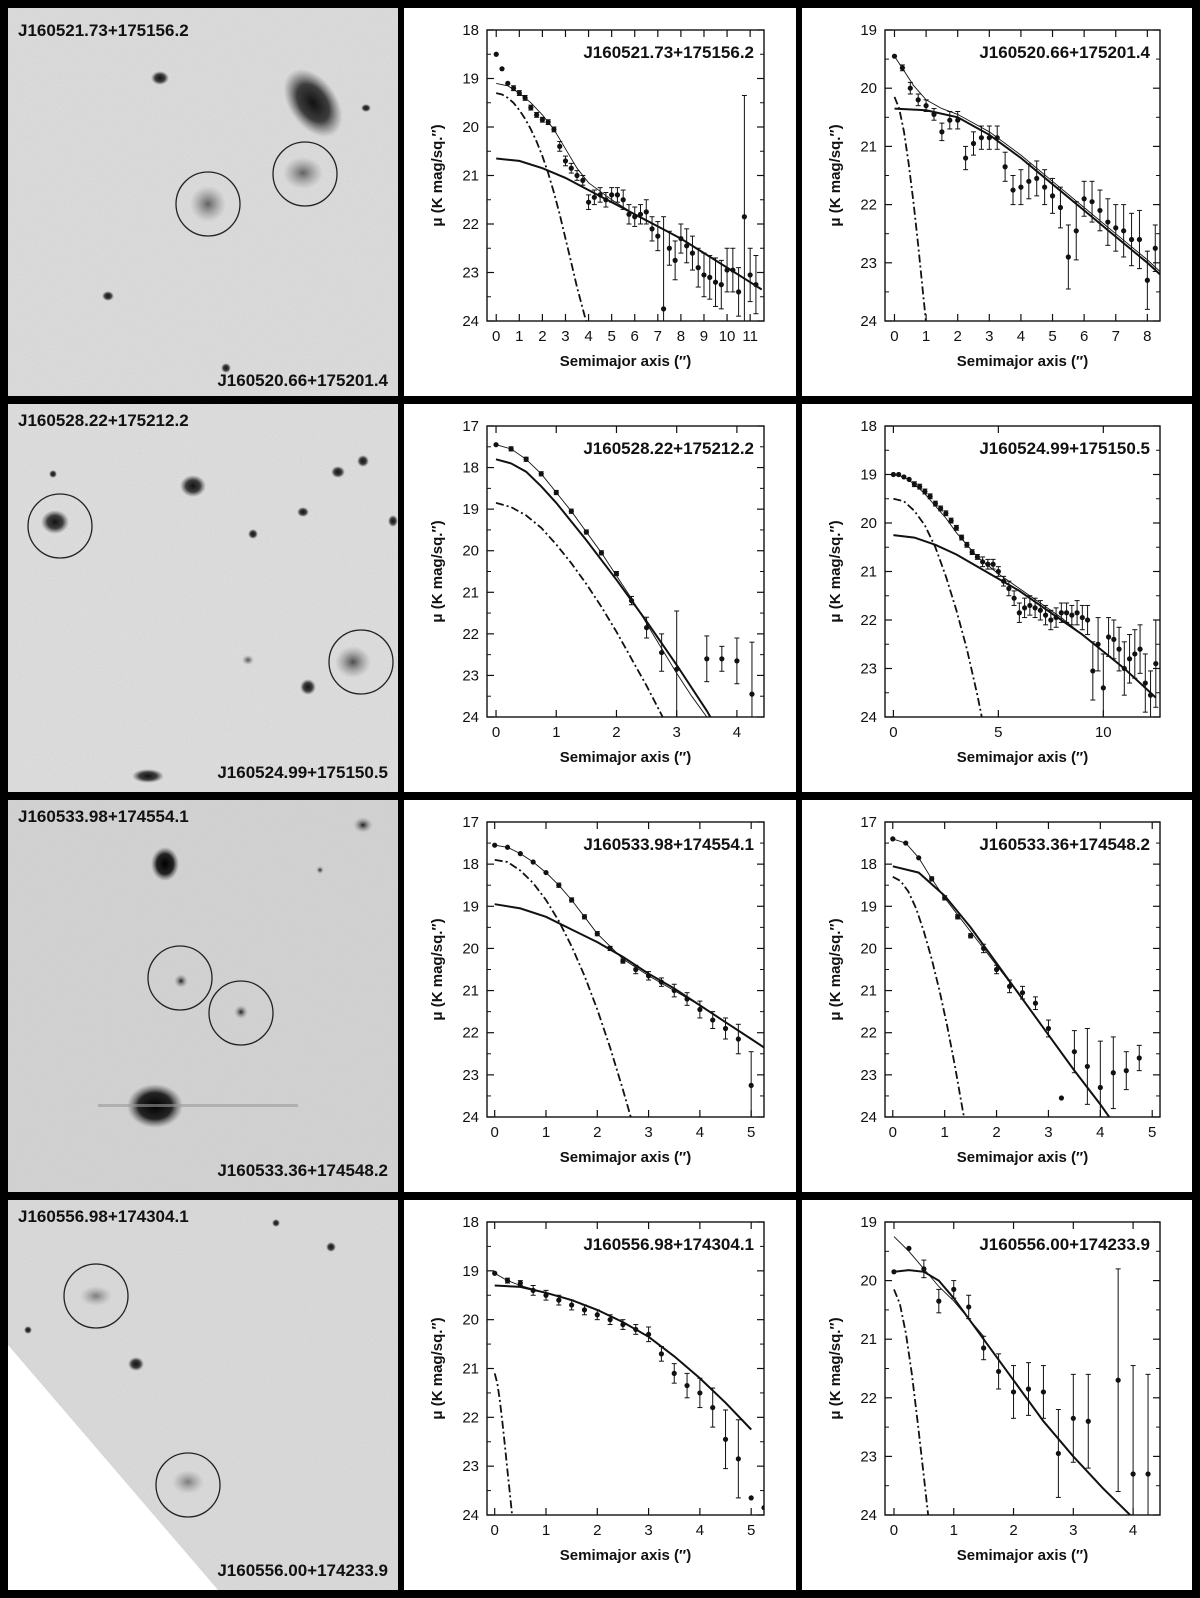 The height and width of the screenshot is (1598, 1200). I want to click on image-label-bottom: J160556.00+174233.9, so click(302, 1570).